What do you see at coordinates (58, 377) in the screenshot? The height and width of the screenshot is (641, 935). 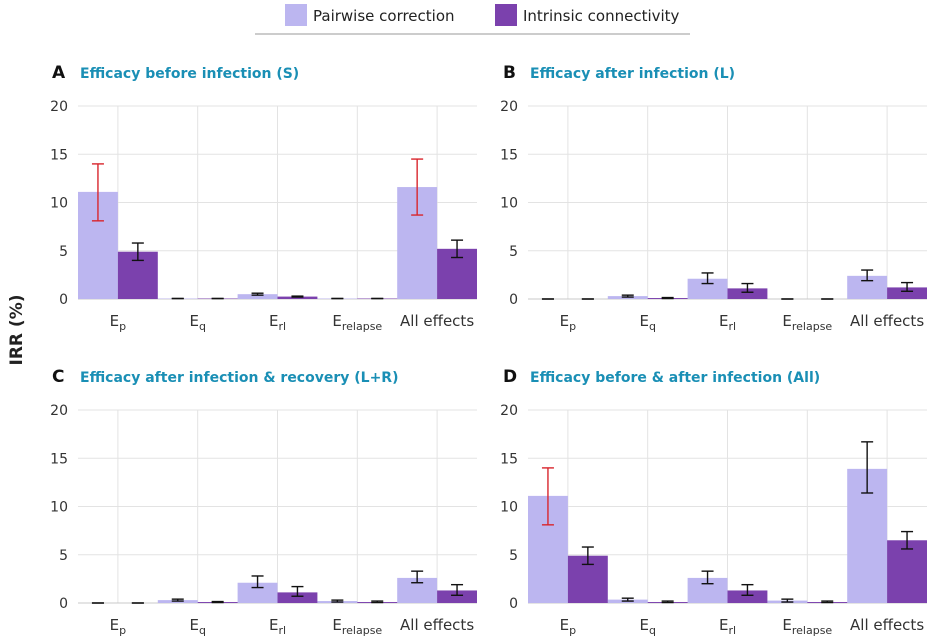 I see `panel-letter: C` at bounding box center [58, 377].